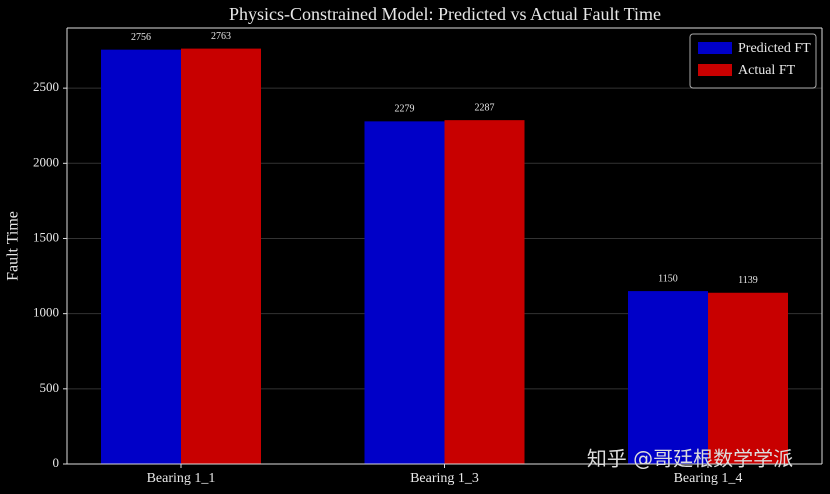 The height and width of the screenshot is (494, 830). Describe the element at coordinates (46, 236) in the screenshot. I see `y-tick-label: 1500` at that location.